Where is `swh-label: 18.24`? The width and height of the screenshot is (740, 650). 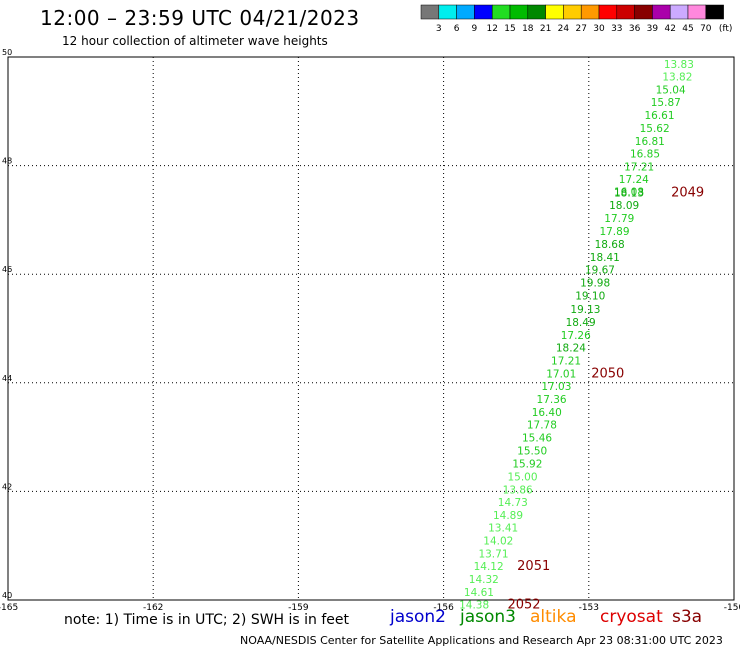
swh-label: 18.24 is located at coordinates (571, 348).